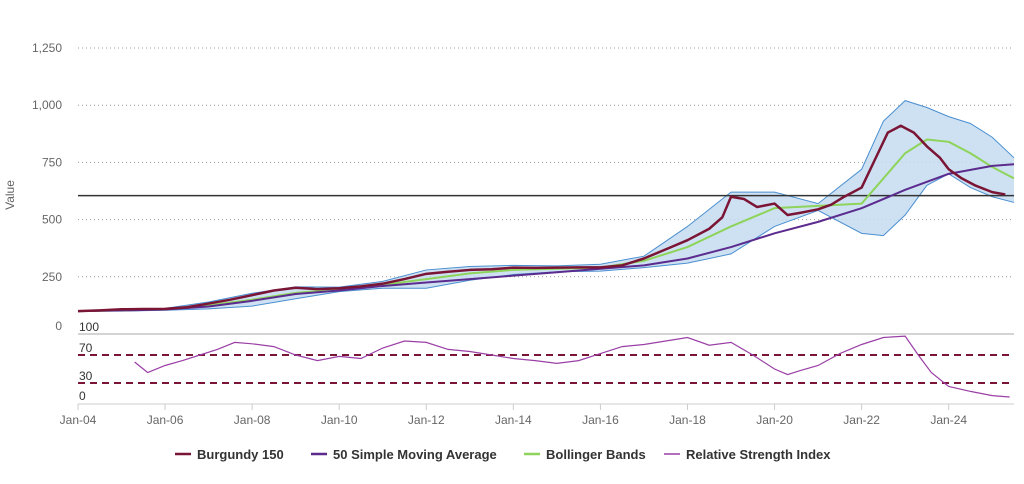  What do you see at coordinates (10, 195) in the screenshot?
I see `y-axis-title: Value` at bounding box center [10, 195].